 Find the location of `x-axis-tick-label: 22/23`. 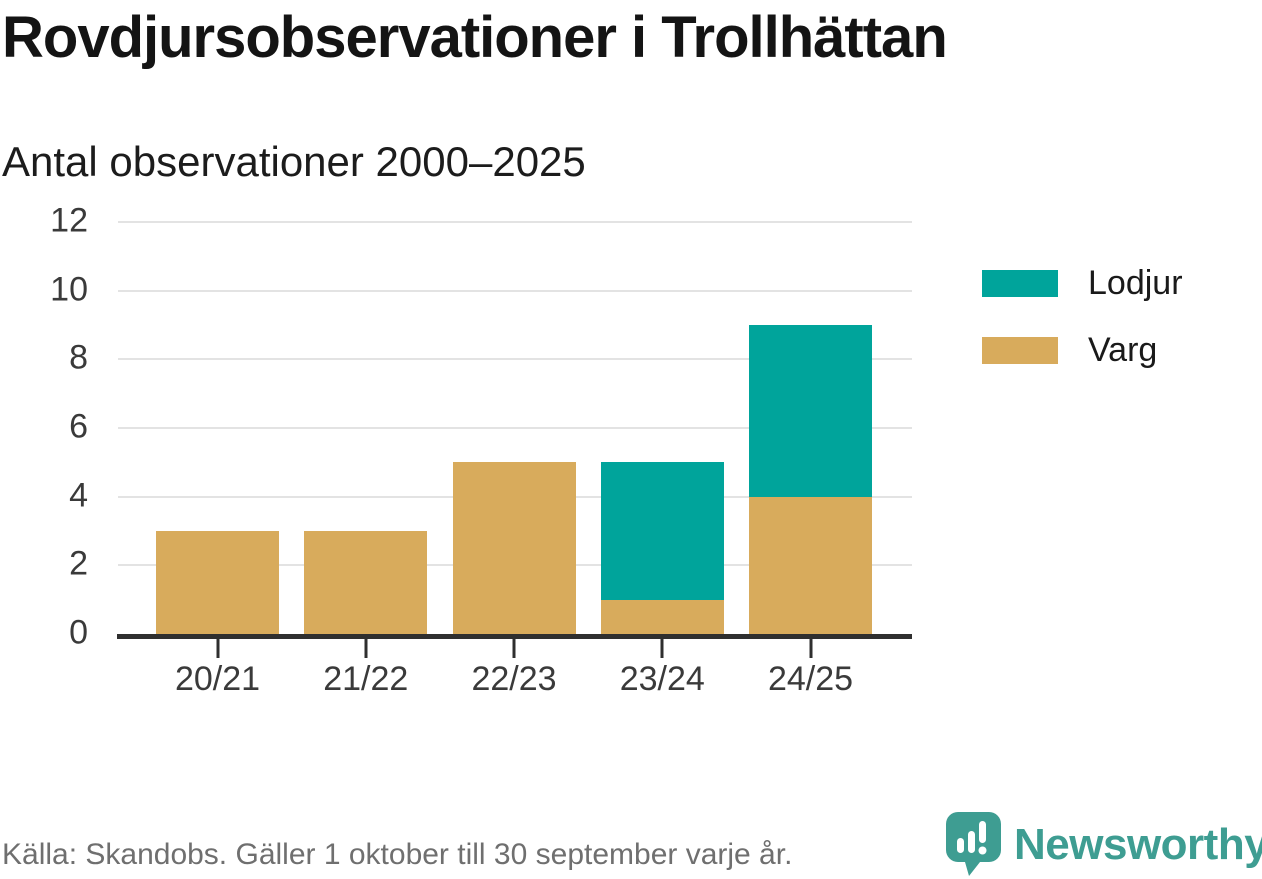

x-axis-tick-label: 22/23 is located at coordinates (514, 679).